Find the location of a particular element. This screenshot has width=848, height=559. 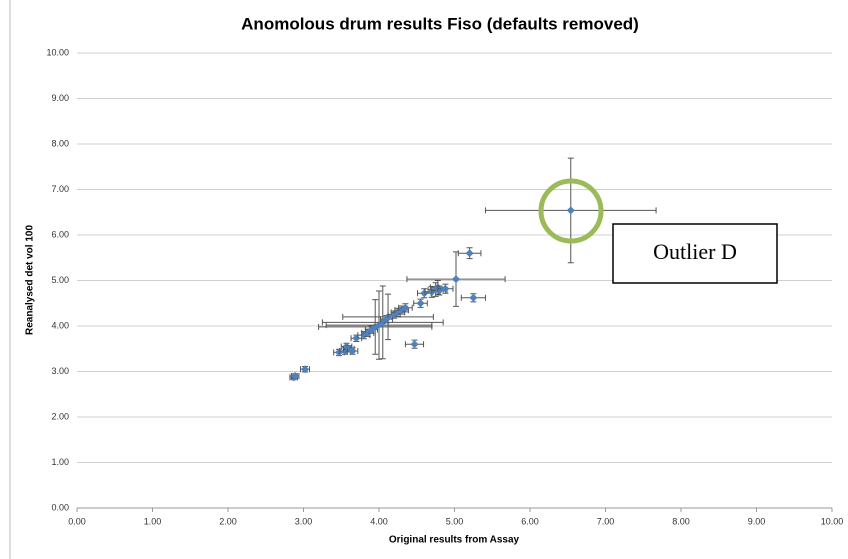

y-tick-label: 9.00 is located at coordinates (60, 98).